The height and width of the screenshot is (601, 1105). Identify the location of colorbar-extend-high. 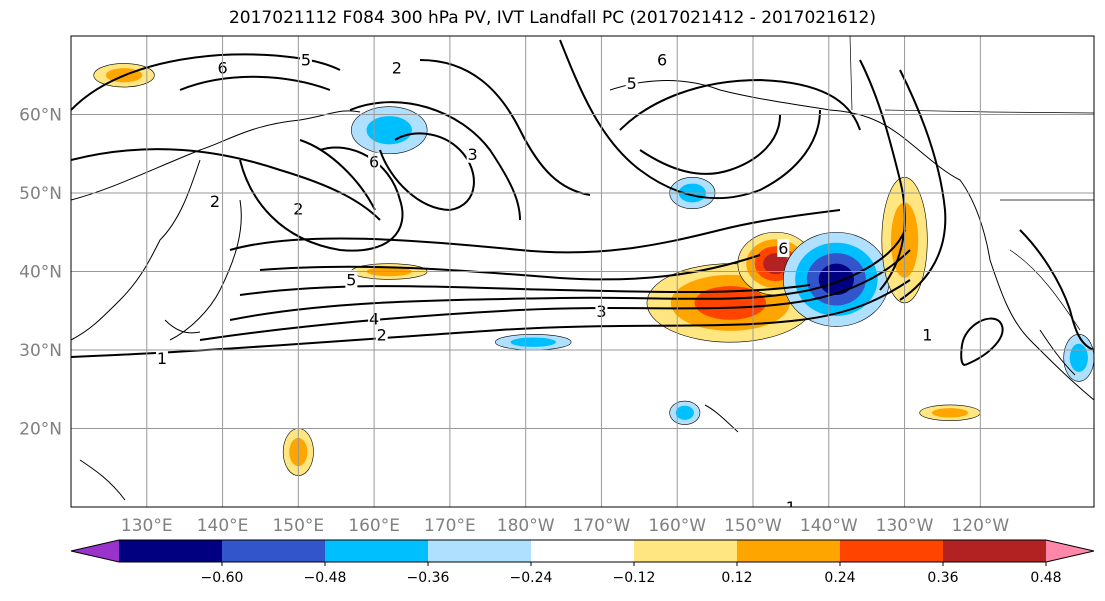
(1070, 551).